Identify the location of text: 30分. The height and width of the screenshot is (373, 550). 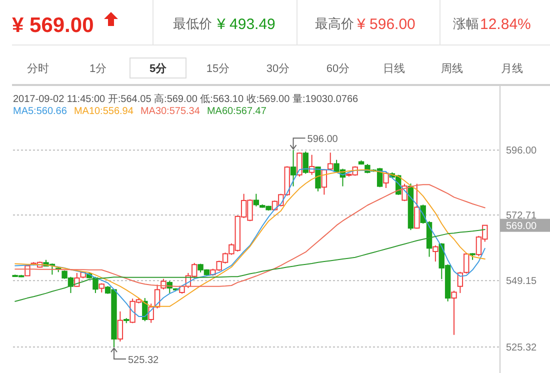
(278, 69).